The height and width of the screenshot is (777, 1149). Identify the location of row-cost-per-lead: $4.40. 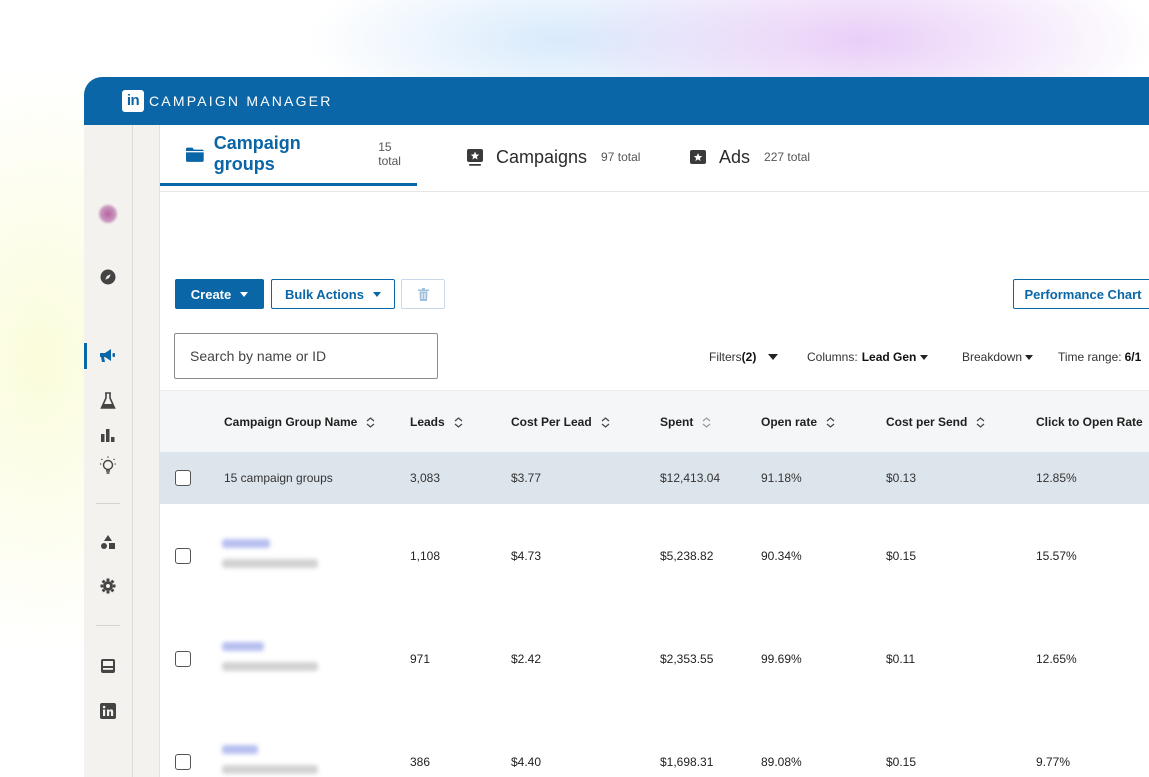
(526, 762).